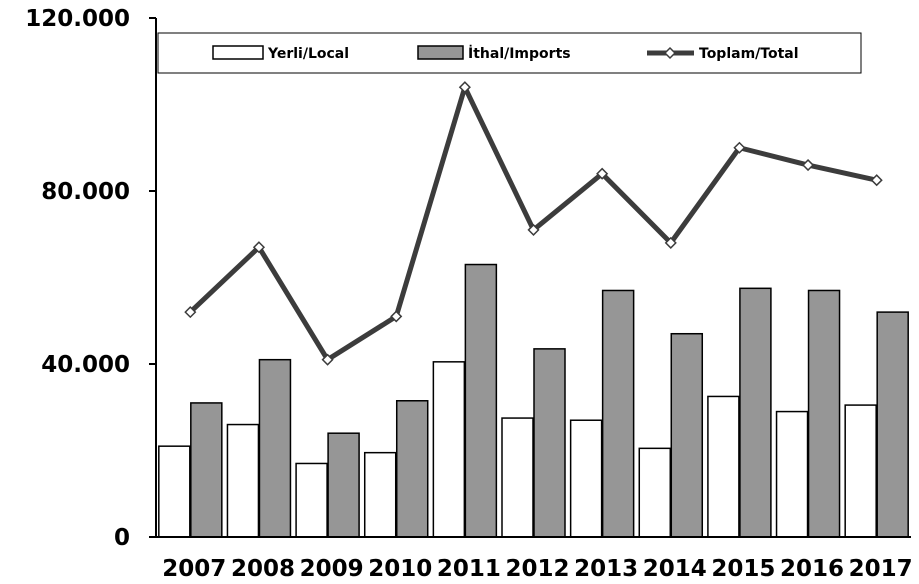 This screenshot has height=584, width=919. I want to click on x-tick-label: 2014, so click(675, 569).